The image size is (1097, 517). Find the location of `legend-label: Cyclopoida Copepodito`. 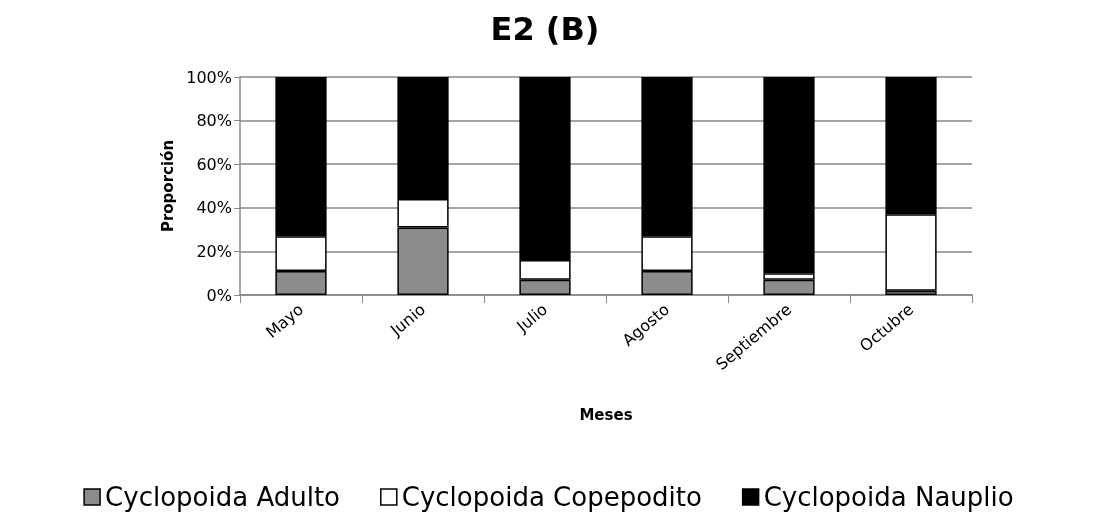

legend-label: Cyclopoida Copepodito is located at coordinates (551, 497).